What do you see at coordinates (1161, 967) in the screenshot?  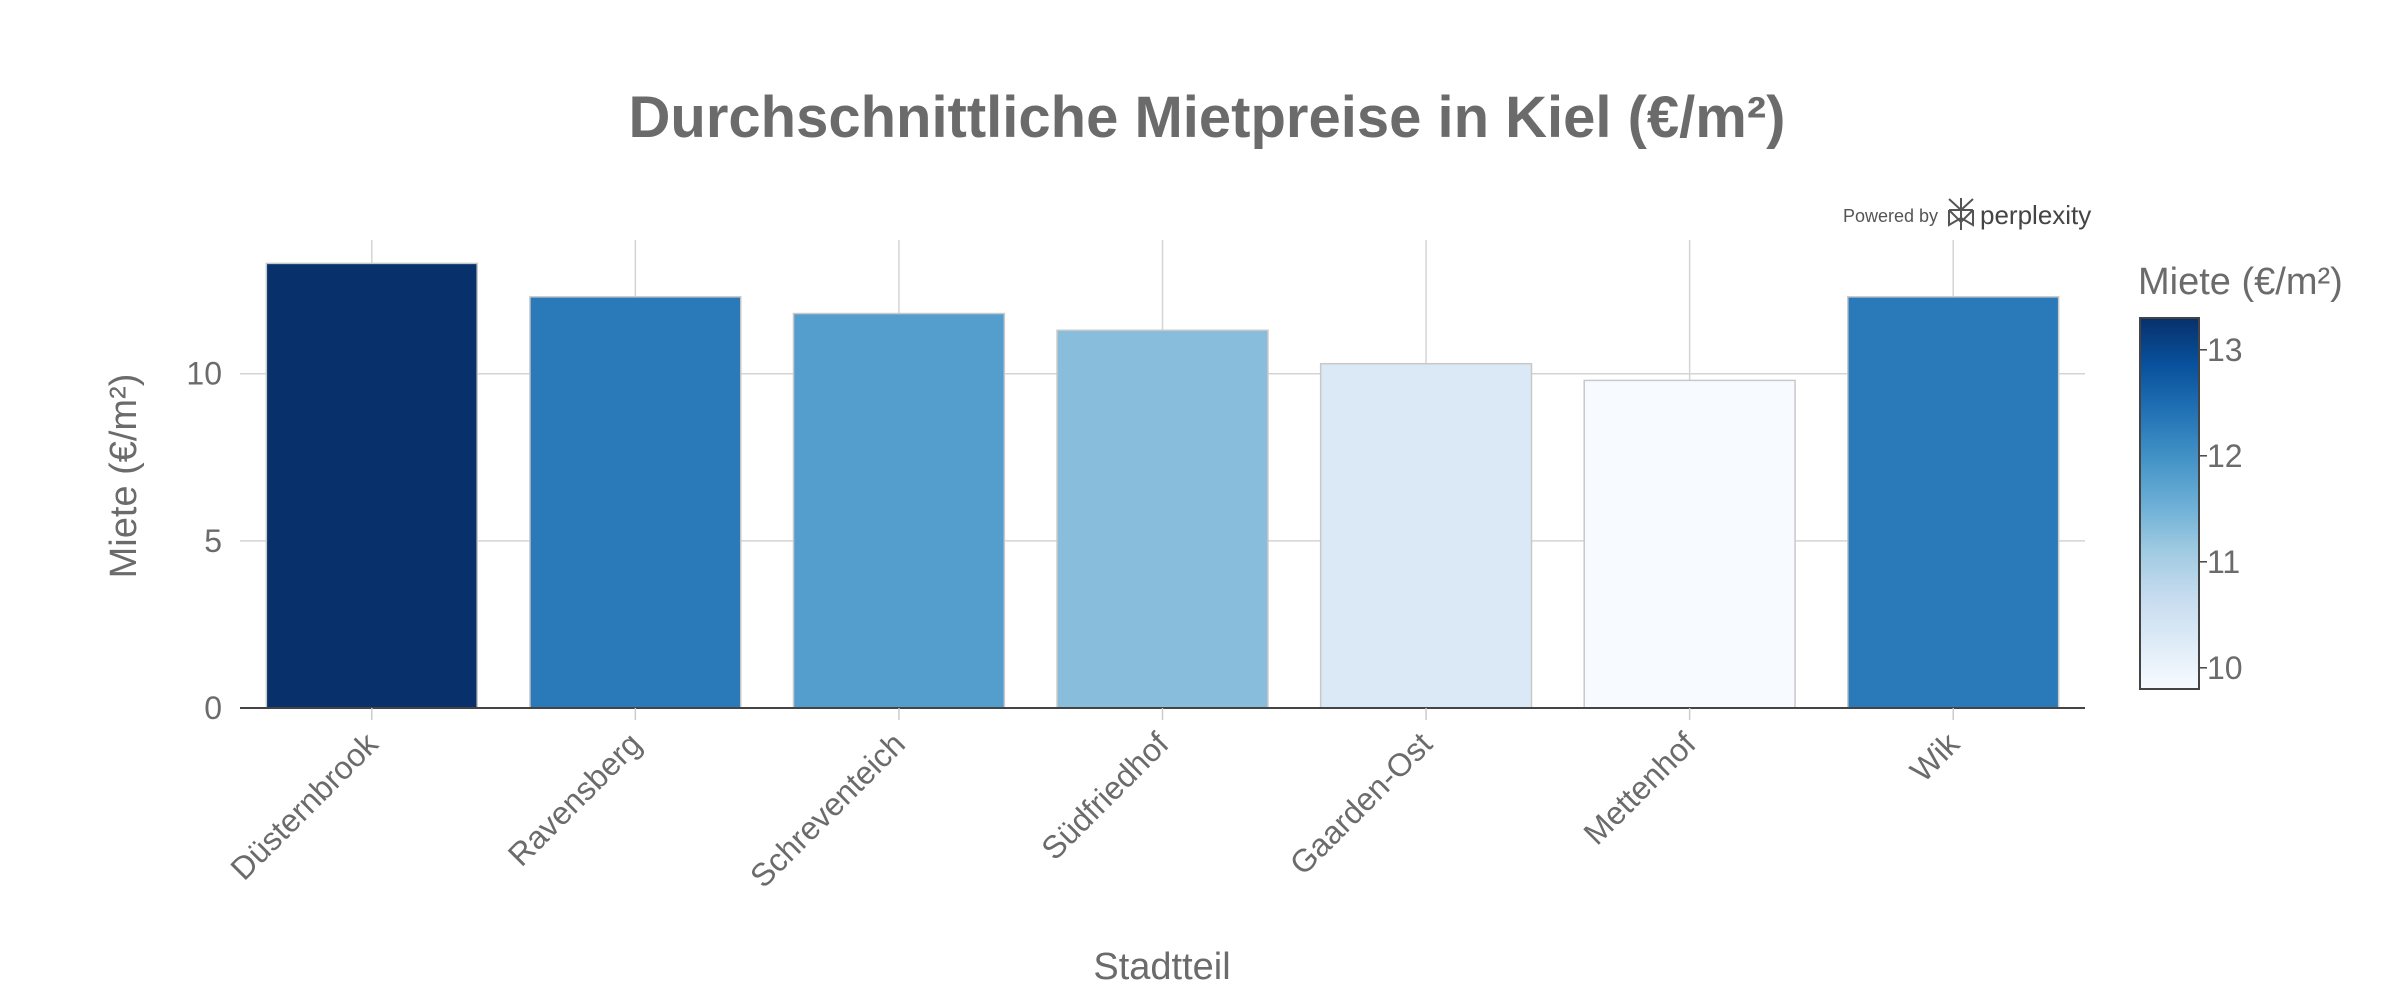 I see `x-axis-title: Stadtteil` at bounding box center [1161, 967].